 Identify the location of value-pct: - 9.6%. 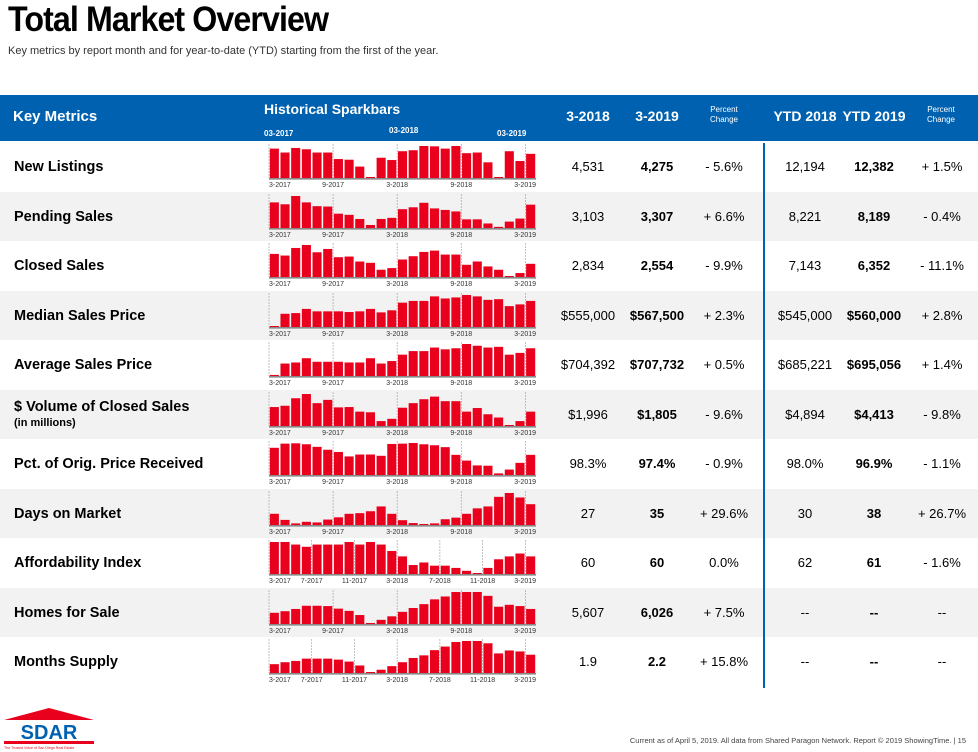
(724, 414).